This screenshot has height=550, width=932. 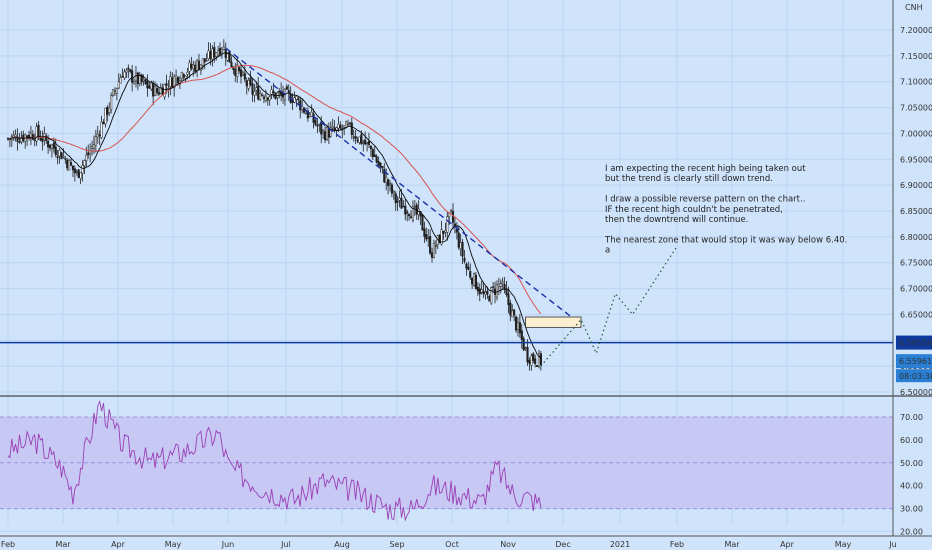 What do you see at coordinates (553, 322) in the screenshot?
I see `resistance-zone` at bounding box center [553, 322].